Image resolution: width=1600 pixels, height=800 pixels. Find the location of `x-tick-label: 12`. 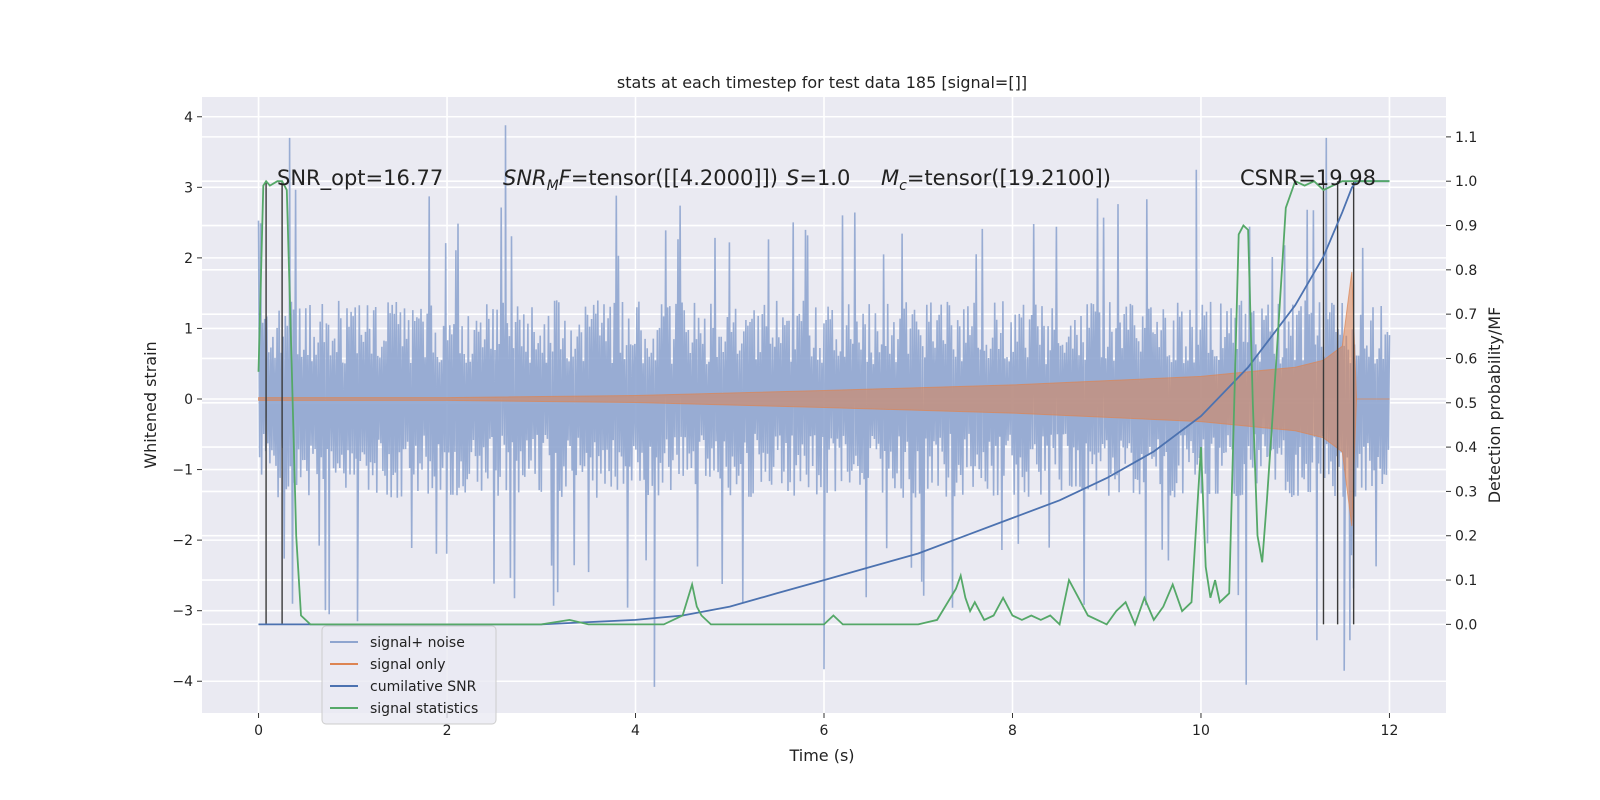

x-tick-label: 12 is located at coordinates (1390, 731).